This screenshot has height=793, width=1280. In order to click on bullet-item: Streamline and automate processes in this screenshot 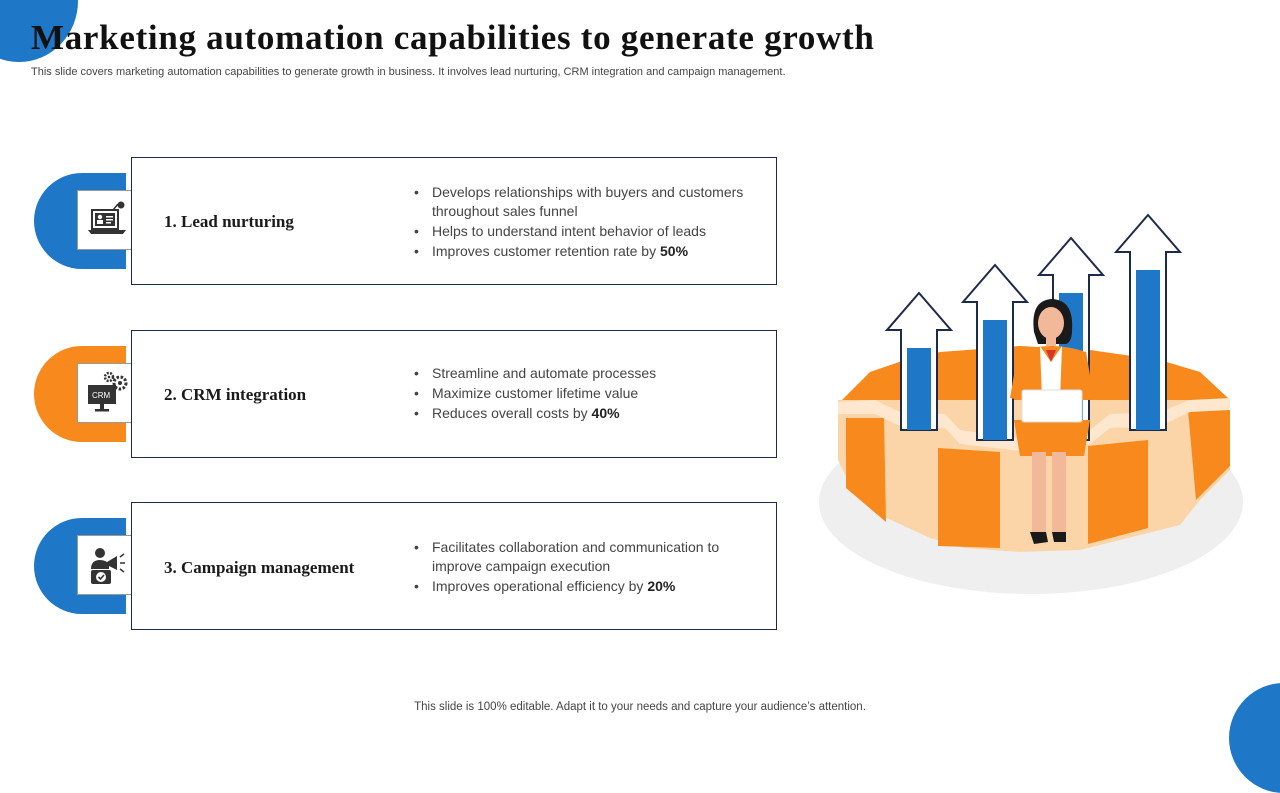, I will do `click(579, 373)`.